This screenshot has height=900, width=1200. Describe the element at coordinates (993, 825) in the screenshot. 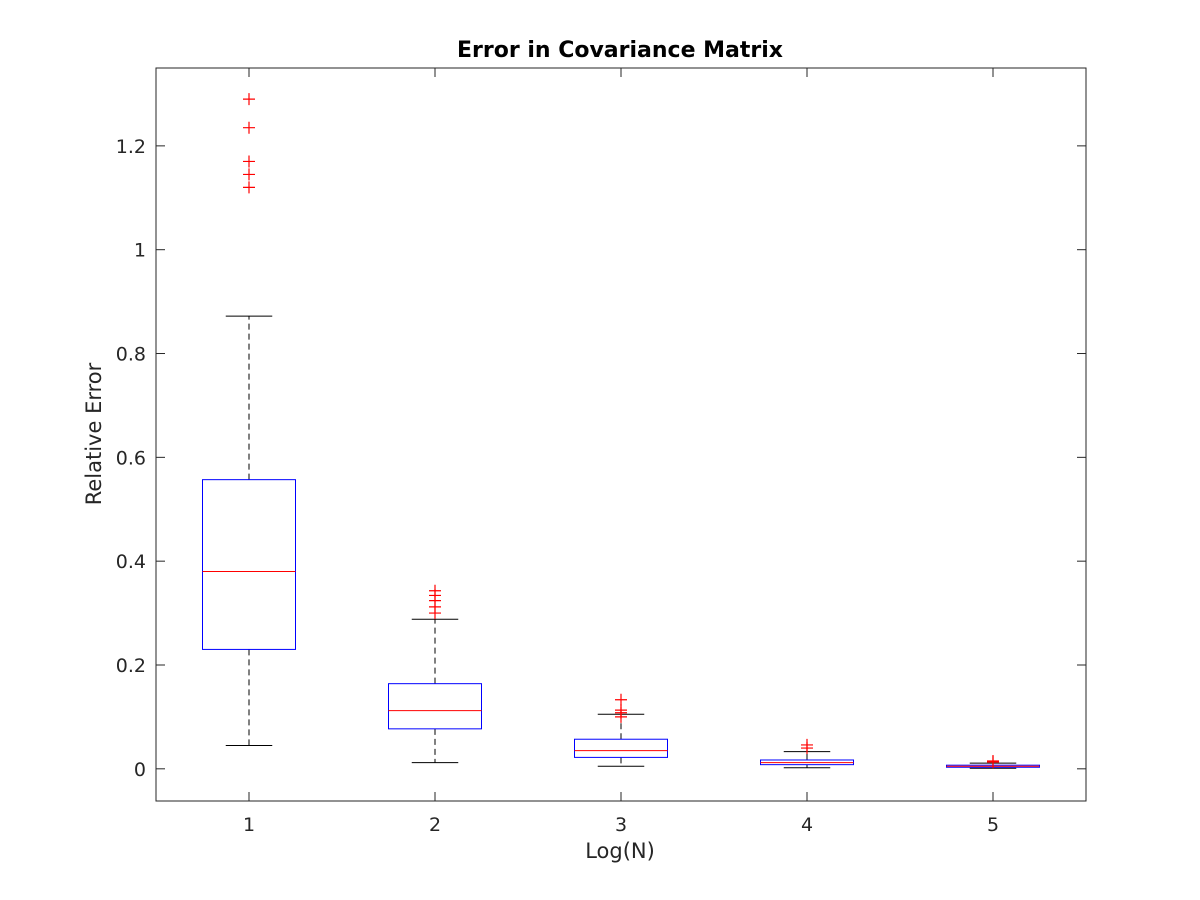

I see `x-tick-label: 5` at that location.